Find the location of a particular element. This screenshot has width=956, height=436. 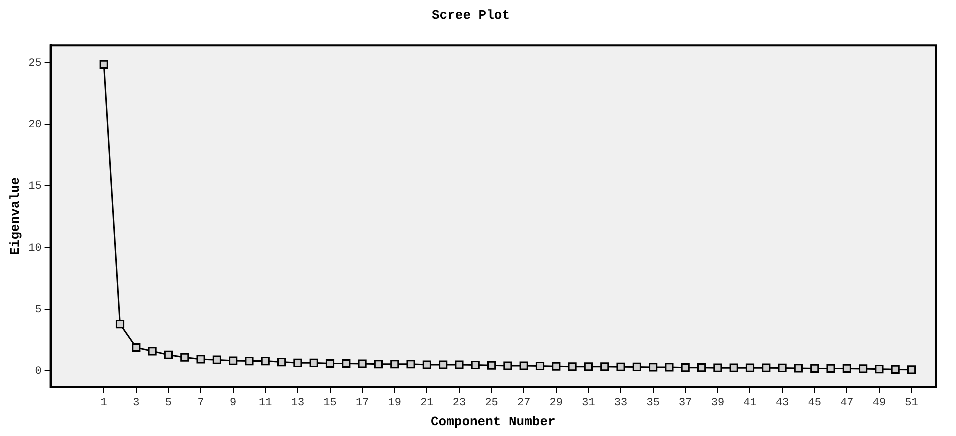

y-tick-label: 10 is located at coordinates (35, 248).